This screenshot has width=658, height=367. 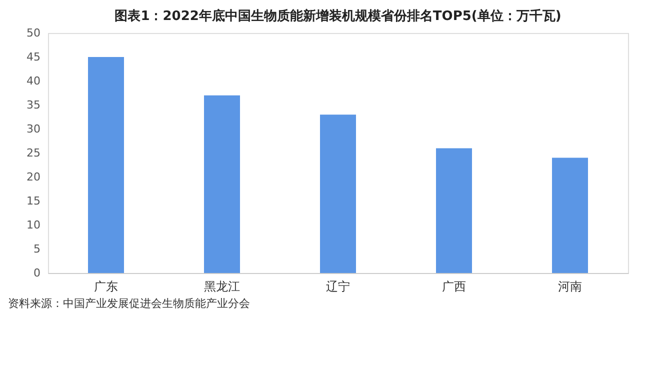 I want to click on x-tick-label: 广东, so click(x=106, y=287).